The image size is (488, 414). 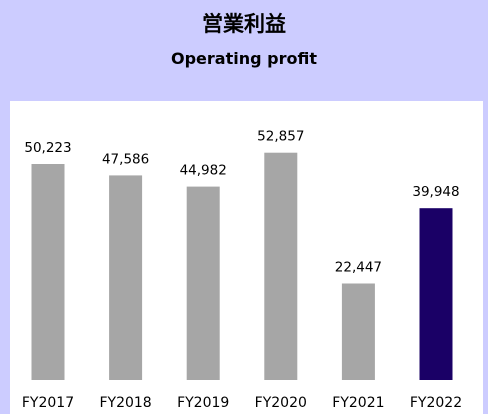 What do you see at coordinates (125, 403) in the screenshot?
I see `x-tick-label-fy2018: FY2018` at bounding box center [125, 403].